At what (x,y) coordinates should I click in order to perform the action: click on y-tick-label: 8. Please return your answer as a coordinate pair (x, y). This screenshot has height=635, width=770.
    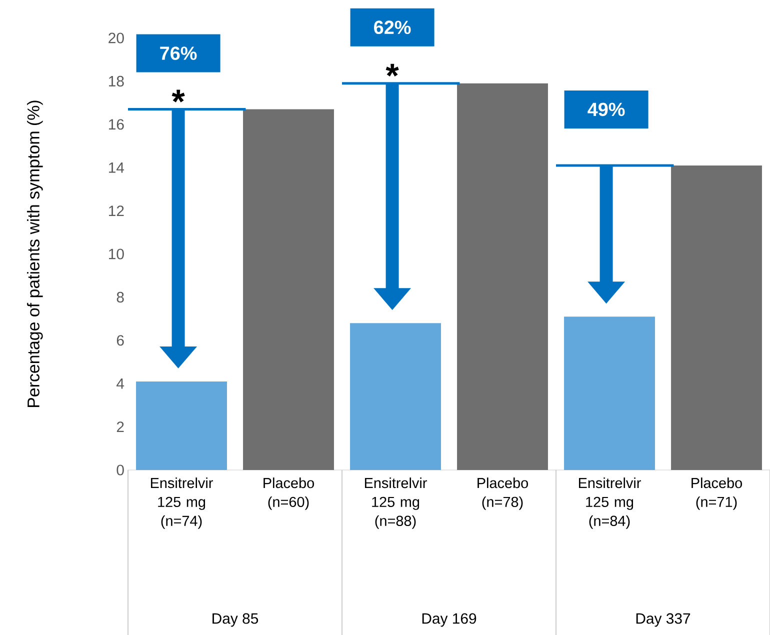
    Looking at the image, I should click on (120, 297).